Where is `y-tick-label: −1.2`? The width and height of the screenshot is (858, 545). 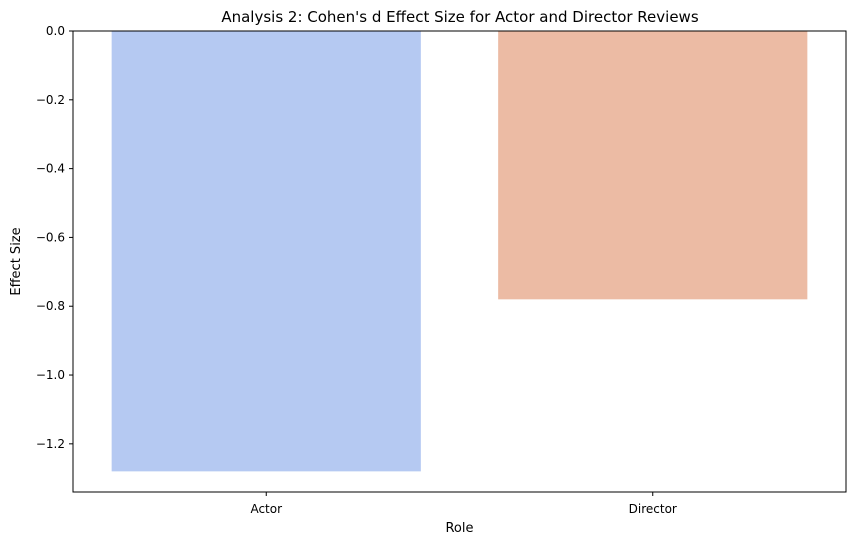 y-tick-label: −1.2 is located at coordinates (50, 444).